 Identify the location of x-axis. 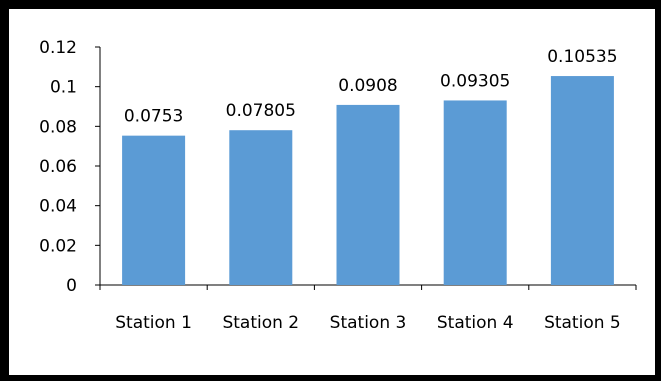
(368, 287).